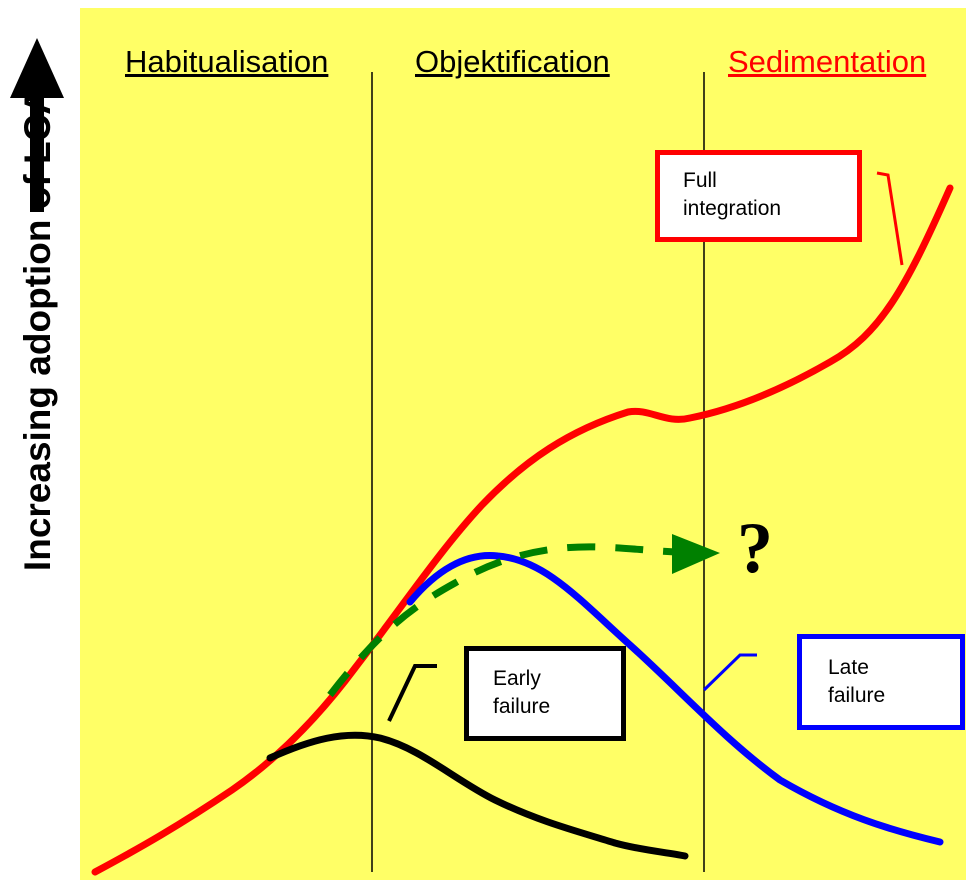 The image size is (969, 885). I want to click on full-integration-callout: Full integration, so click(758, 196).